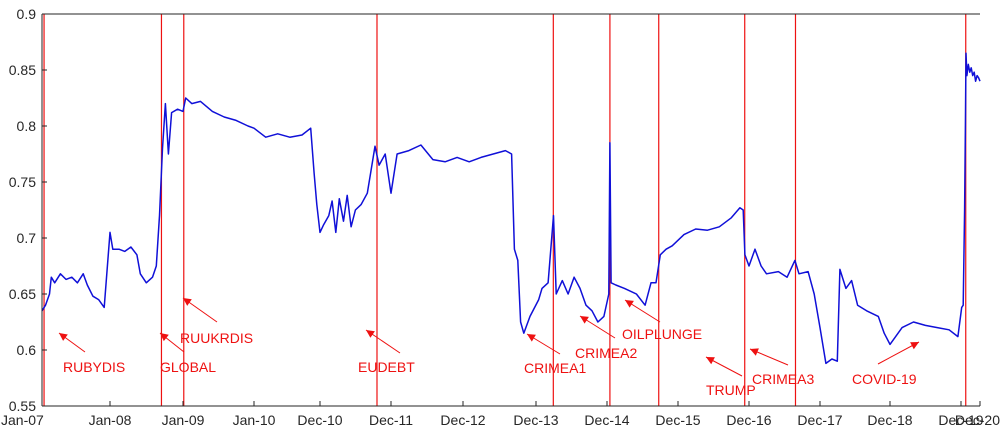 This screenshot has height=432, width=1003. Describe the element at coordinates (629, 304) in the screenshot. I see `event-arrowhead-oilplunge` at that location.